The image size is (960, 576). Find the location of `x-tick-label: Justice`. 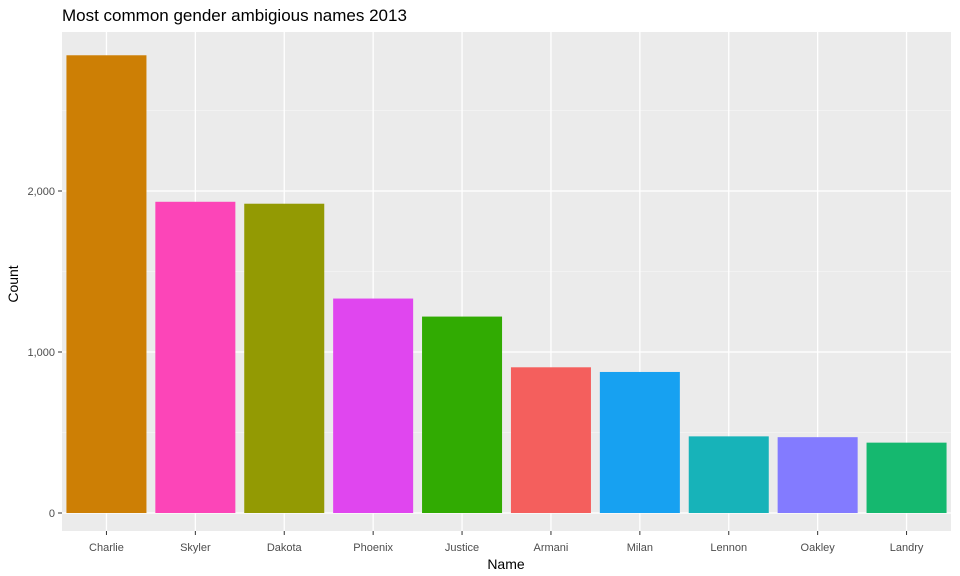

x-tick-label: Justice is located at coordinates (462, 548).